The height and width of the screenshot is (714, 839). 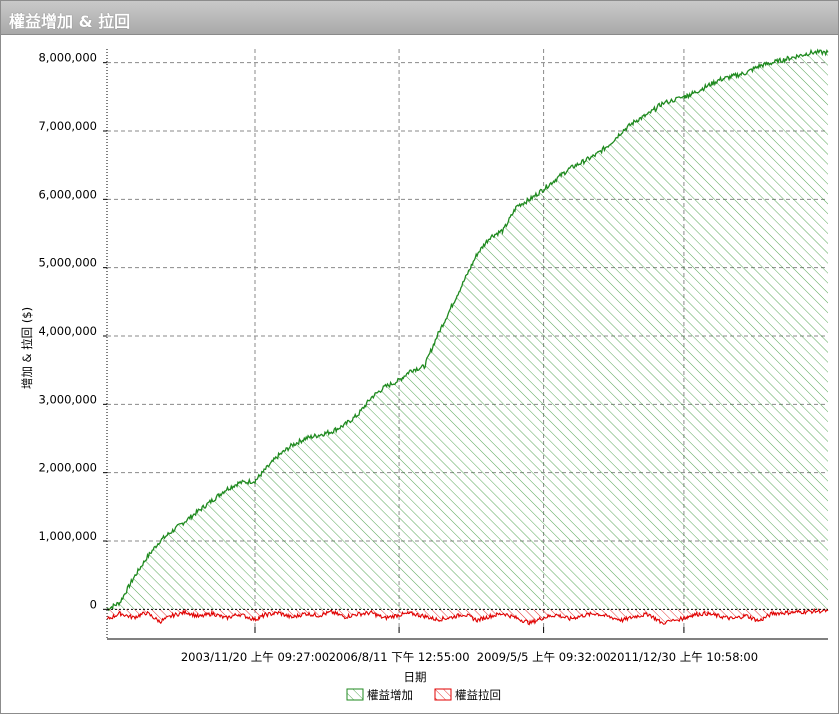 I want to click on y-tick-label: 7,000,000, so click(x=67, y=126).